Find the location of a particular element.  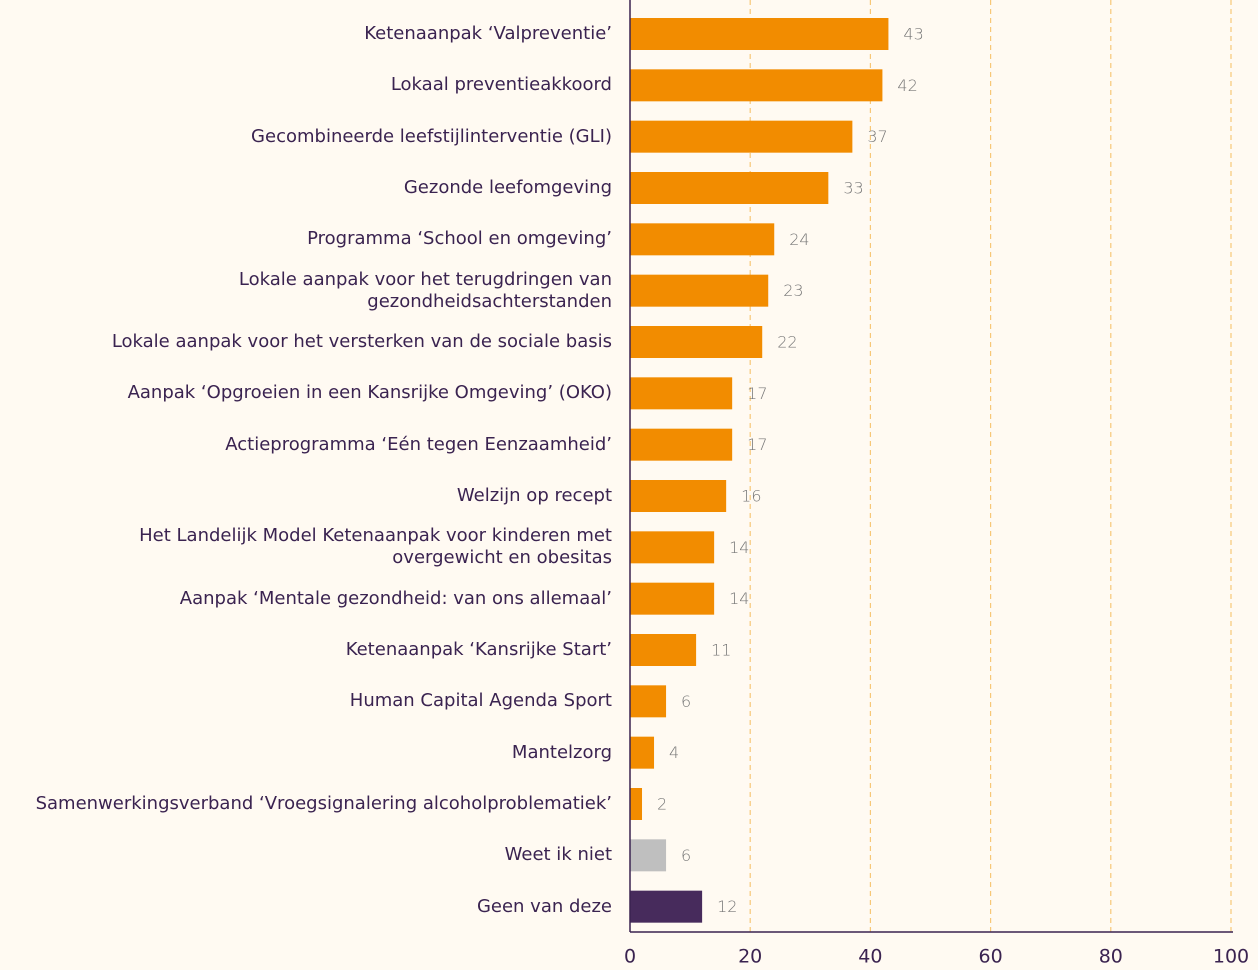

category-label: Human Capital Agenda Sport is located at coordinates (480, 701).